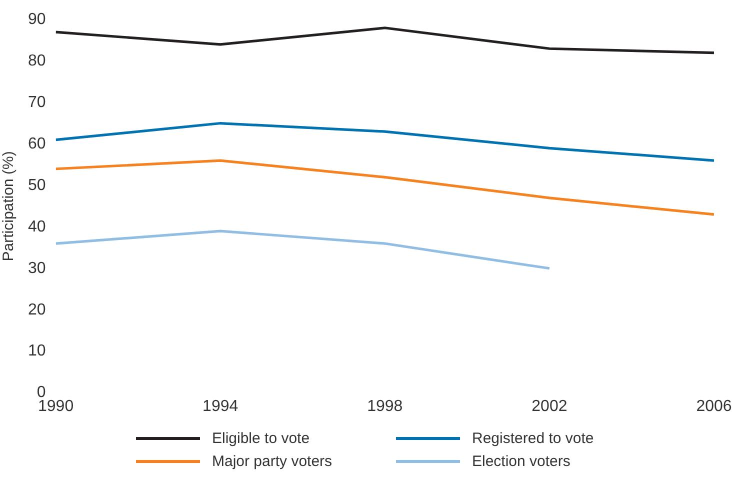 This screenshot has height=485, width=736. What do you see at coordinates (272, 461) in the screenshot?
I see `legend-label: Major party voters` at bounding box center [272, 461].